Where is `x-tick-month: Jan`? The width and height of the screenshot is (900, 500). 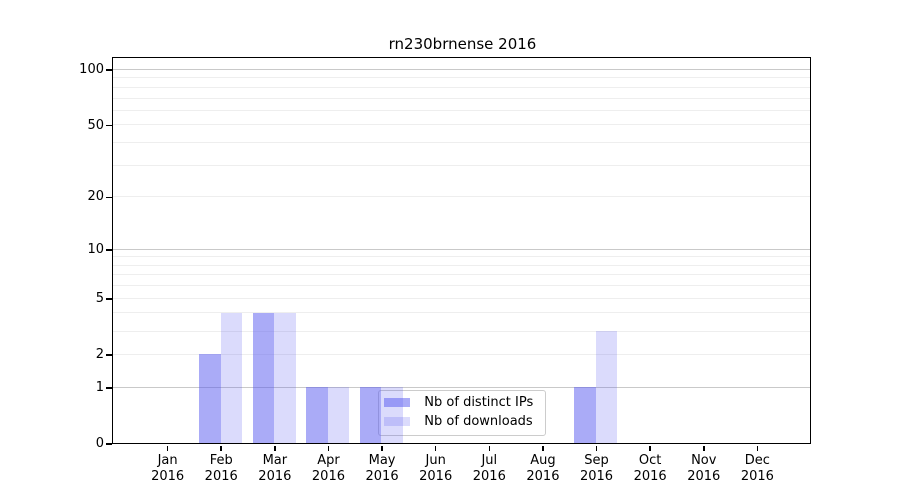 x-tick-month: Jan is located at coordinates (167, 460).